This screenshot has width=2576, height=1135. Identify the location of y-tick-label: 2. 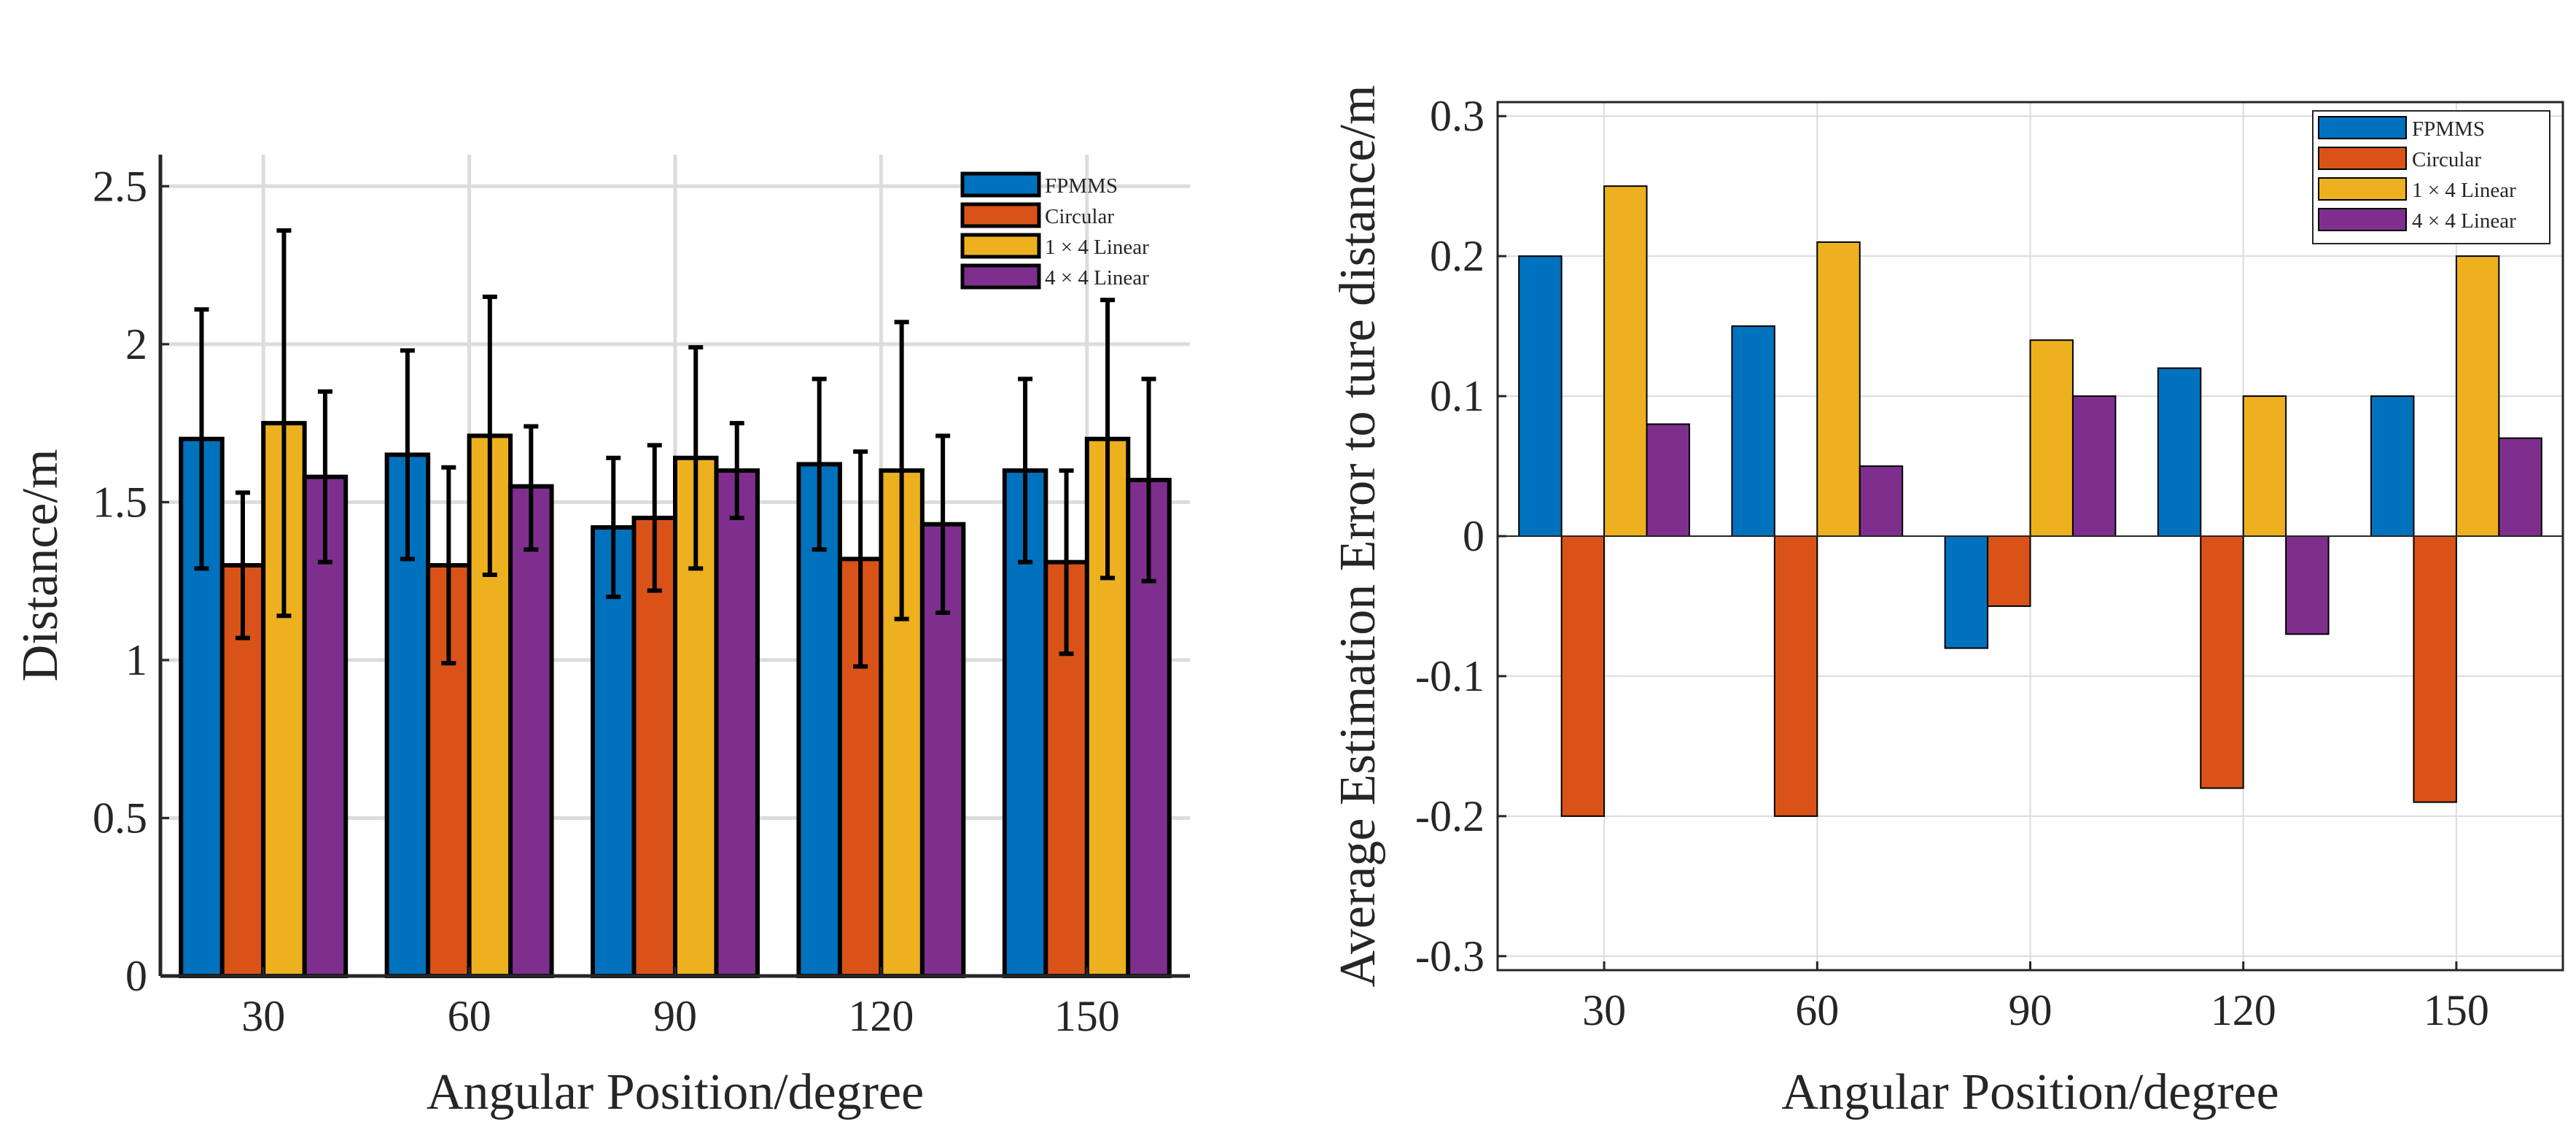
(136, 344).